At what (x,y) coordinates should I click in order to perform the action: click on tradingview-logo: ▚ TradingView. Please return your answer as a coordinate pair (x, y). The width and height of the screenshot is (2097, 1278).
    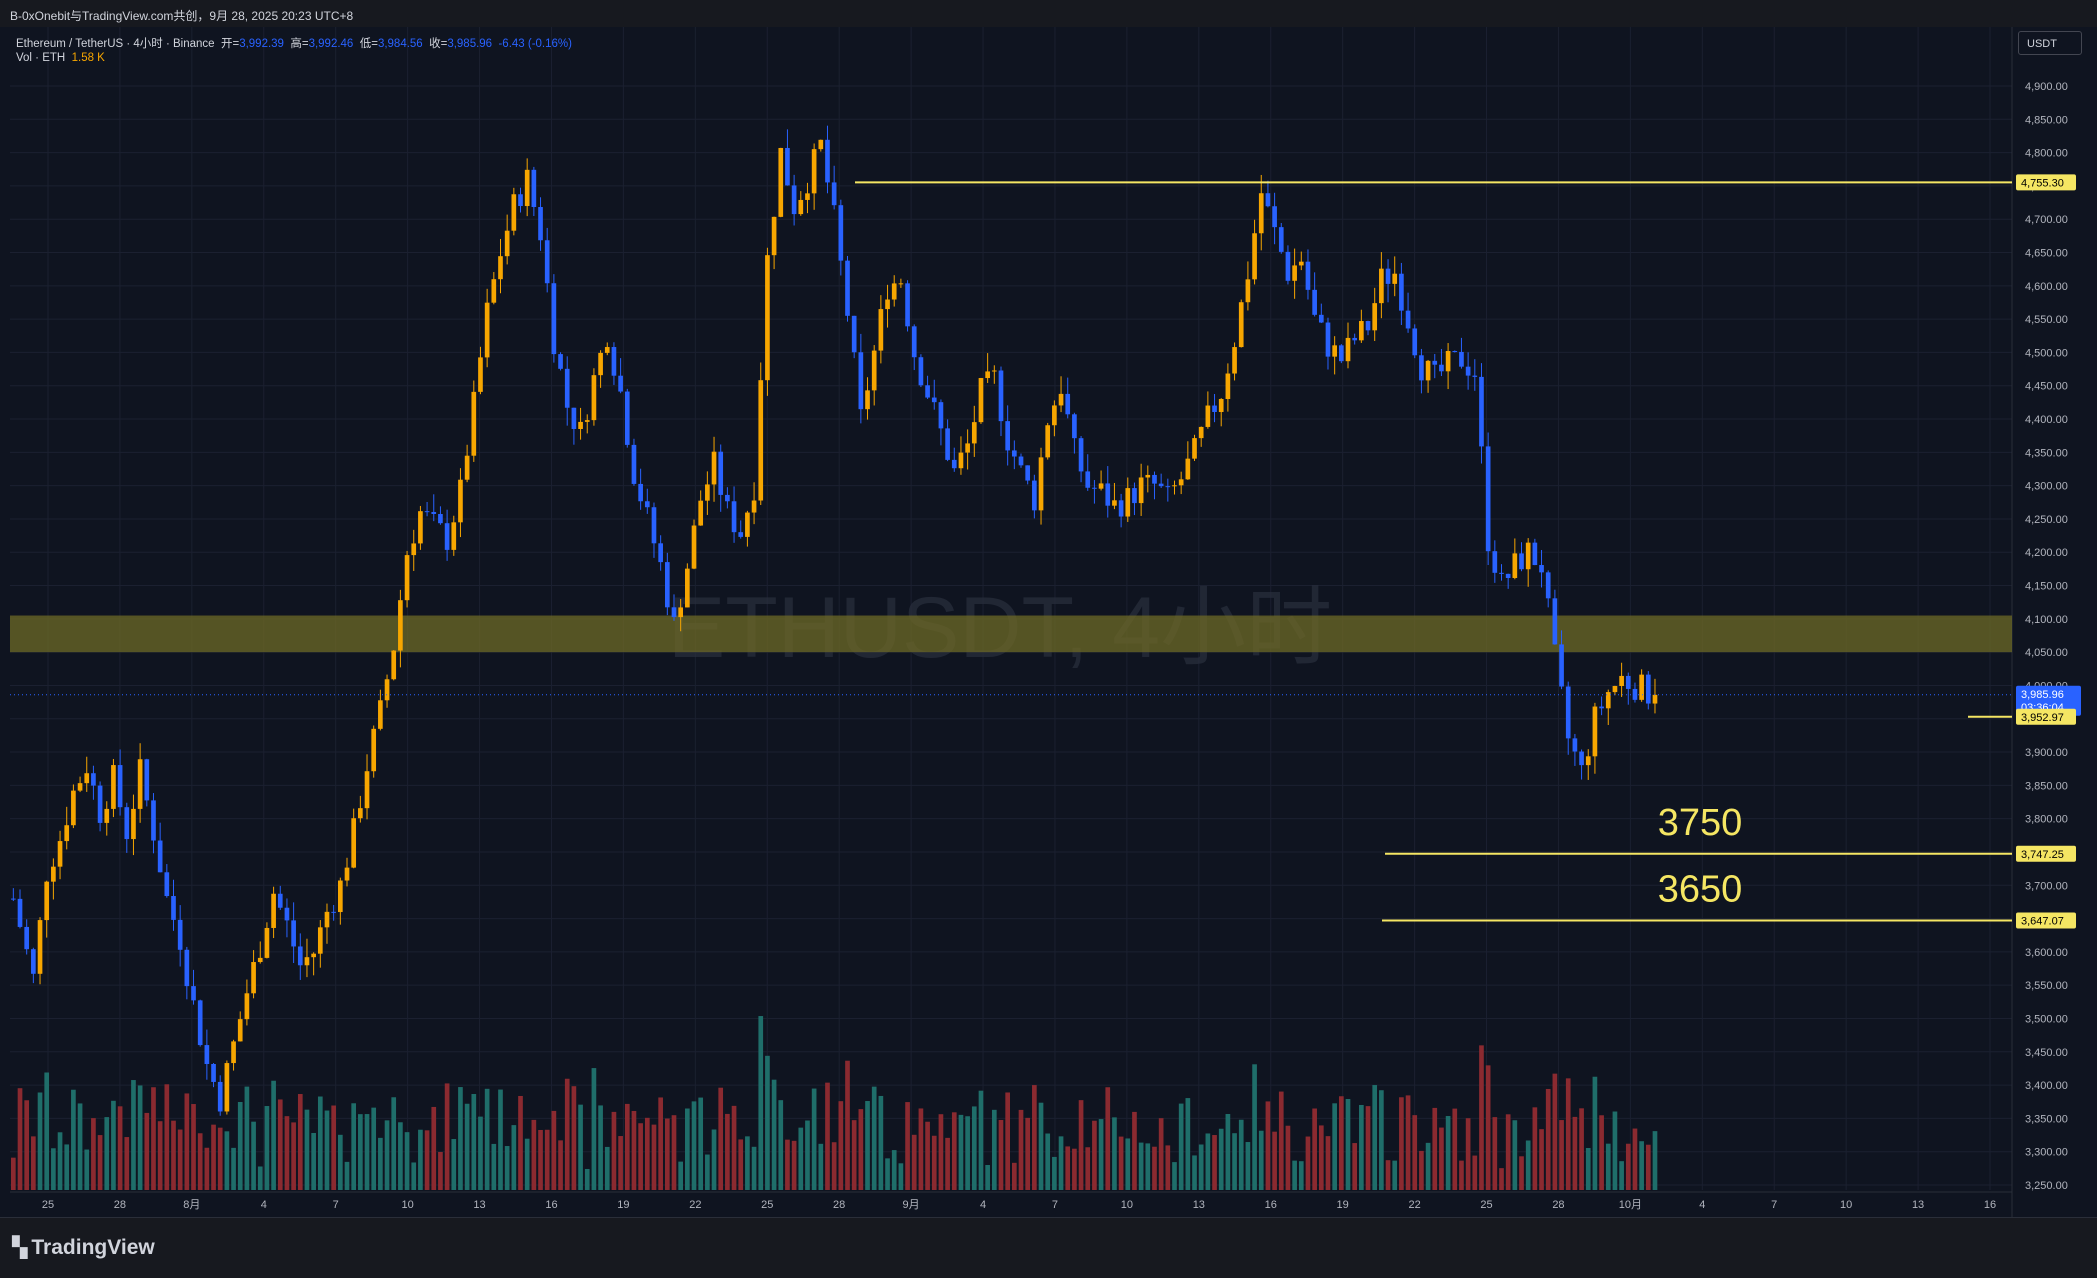
    Looking at the image, I should click on (83, 1247).